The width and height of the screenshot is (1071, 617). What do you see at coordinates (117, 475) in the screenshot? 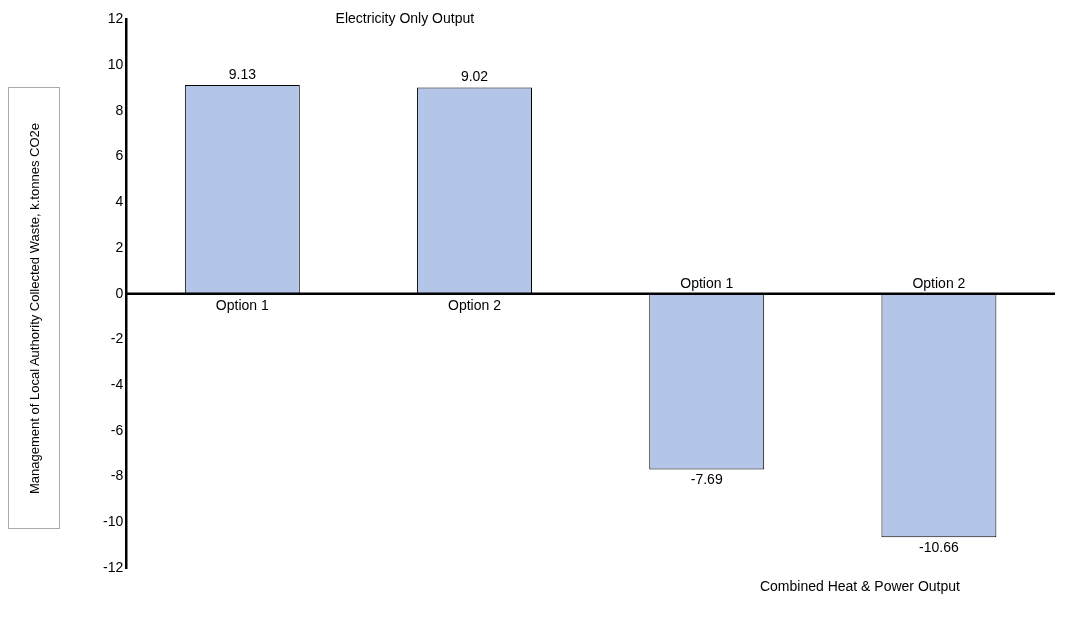
I see `y-tick-label: -8` at bounding box center [117, 475].